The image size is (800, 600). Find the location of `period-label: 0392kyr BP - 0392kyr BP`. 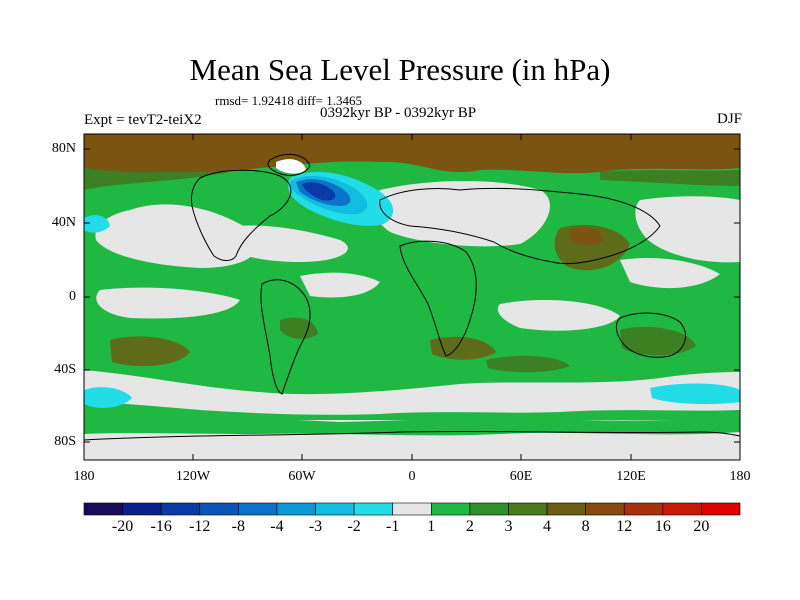

period-label: 0392kyr BP - 0392kyr BP is located at coordinates (398, 113).